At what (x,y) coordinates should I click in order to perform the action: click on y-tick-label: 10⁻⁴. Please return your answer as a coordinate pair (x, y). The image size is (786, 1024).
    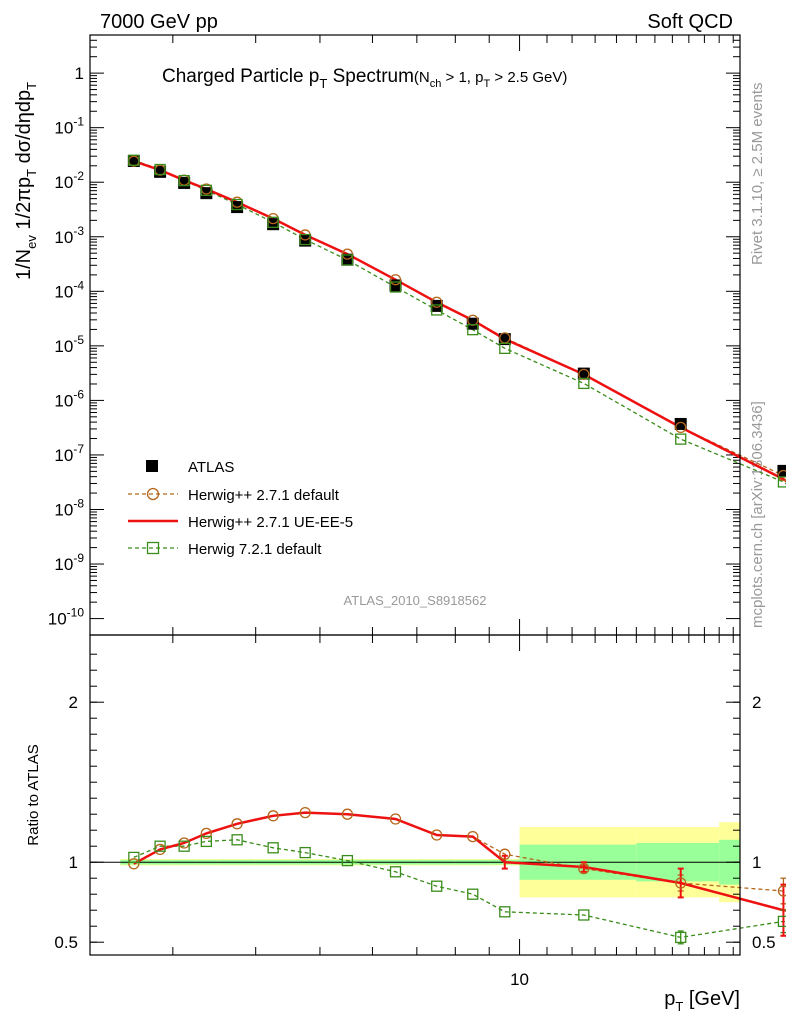
    Looking at the image, I should click on (69, 289).